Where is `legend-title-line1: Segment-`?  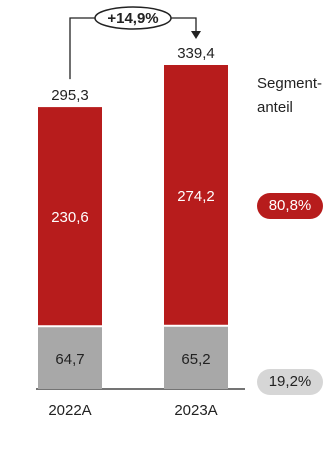 legend-title-line1: Segment- is located at coordinates (290, 83).